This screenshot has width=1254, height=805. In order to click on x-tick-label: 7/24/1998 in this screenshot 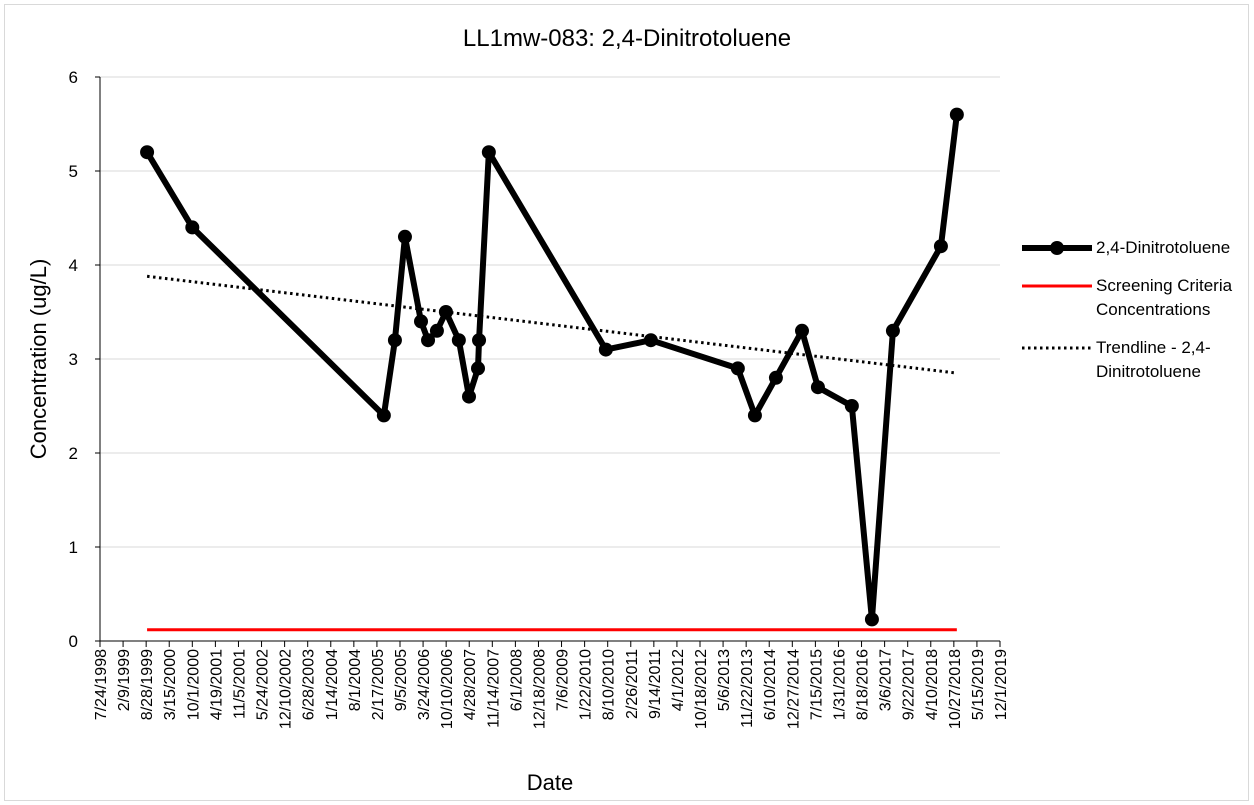, I will do `click(101, 684)`.